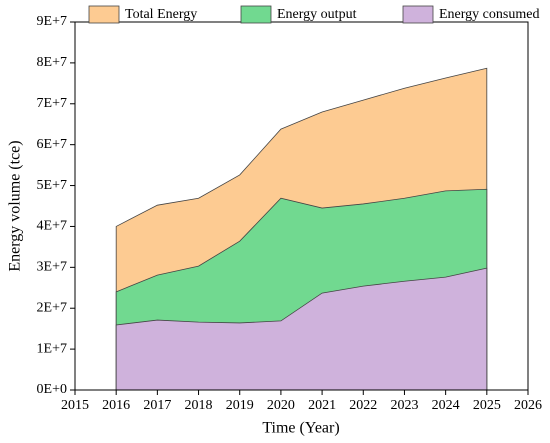 The image size is (550, 443). I want to click on x-tick-label: 2022, so click(363, 405).